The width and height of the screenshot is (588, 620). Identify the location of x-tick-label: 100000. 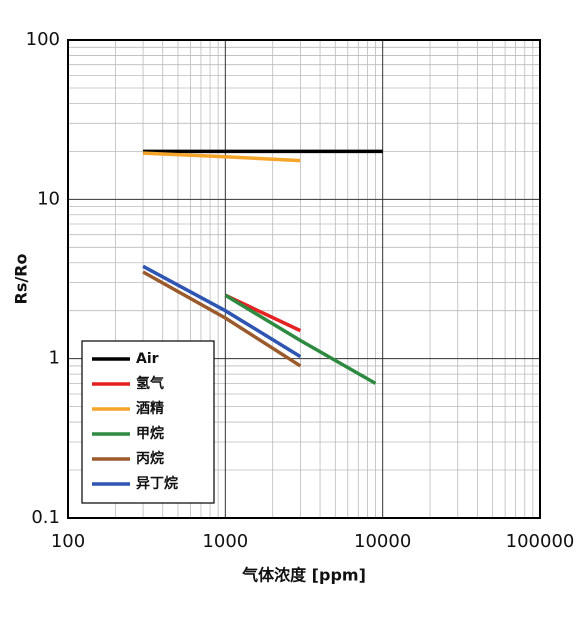
(540, 541).